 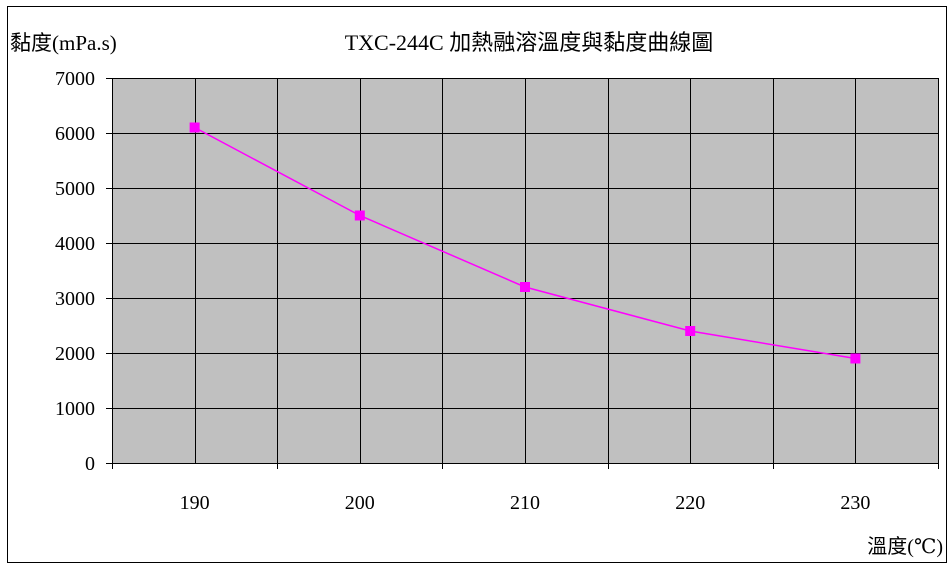 What do you see at coordinates (75, 409) in the screenshot?
I see `y-tick-label: 1000` at bounding box center [75, 409].